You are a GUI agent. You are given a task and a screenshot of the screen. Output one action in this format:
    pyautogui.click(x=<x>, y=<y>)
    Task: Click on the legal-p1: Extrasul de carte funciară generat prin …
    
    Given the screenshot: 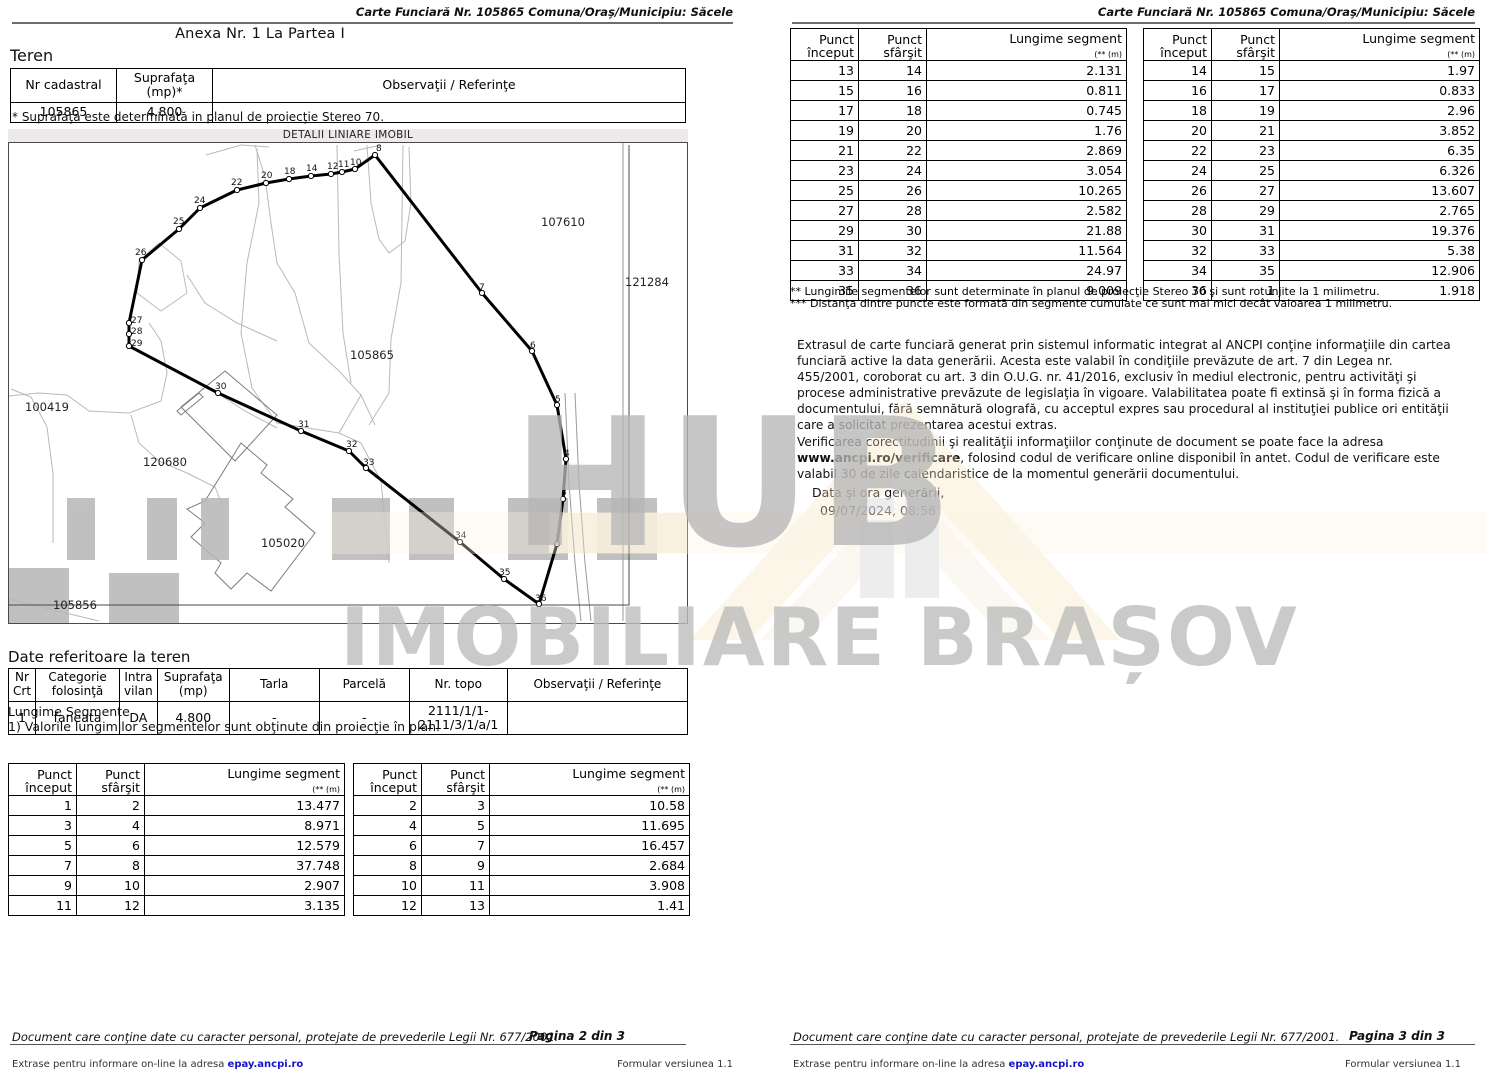 What is the action you would take?
    pyautogui.click(x=1124, y=385)
    